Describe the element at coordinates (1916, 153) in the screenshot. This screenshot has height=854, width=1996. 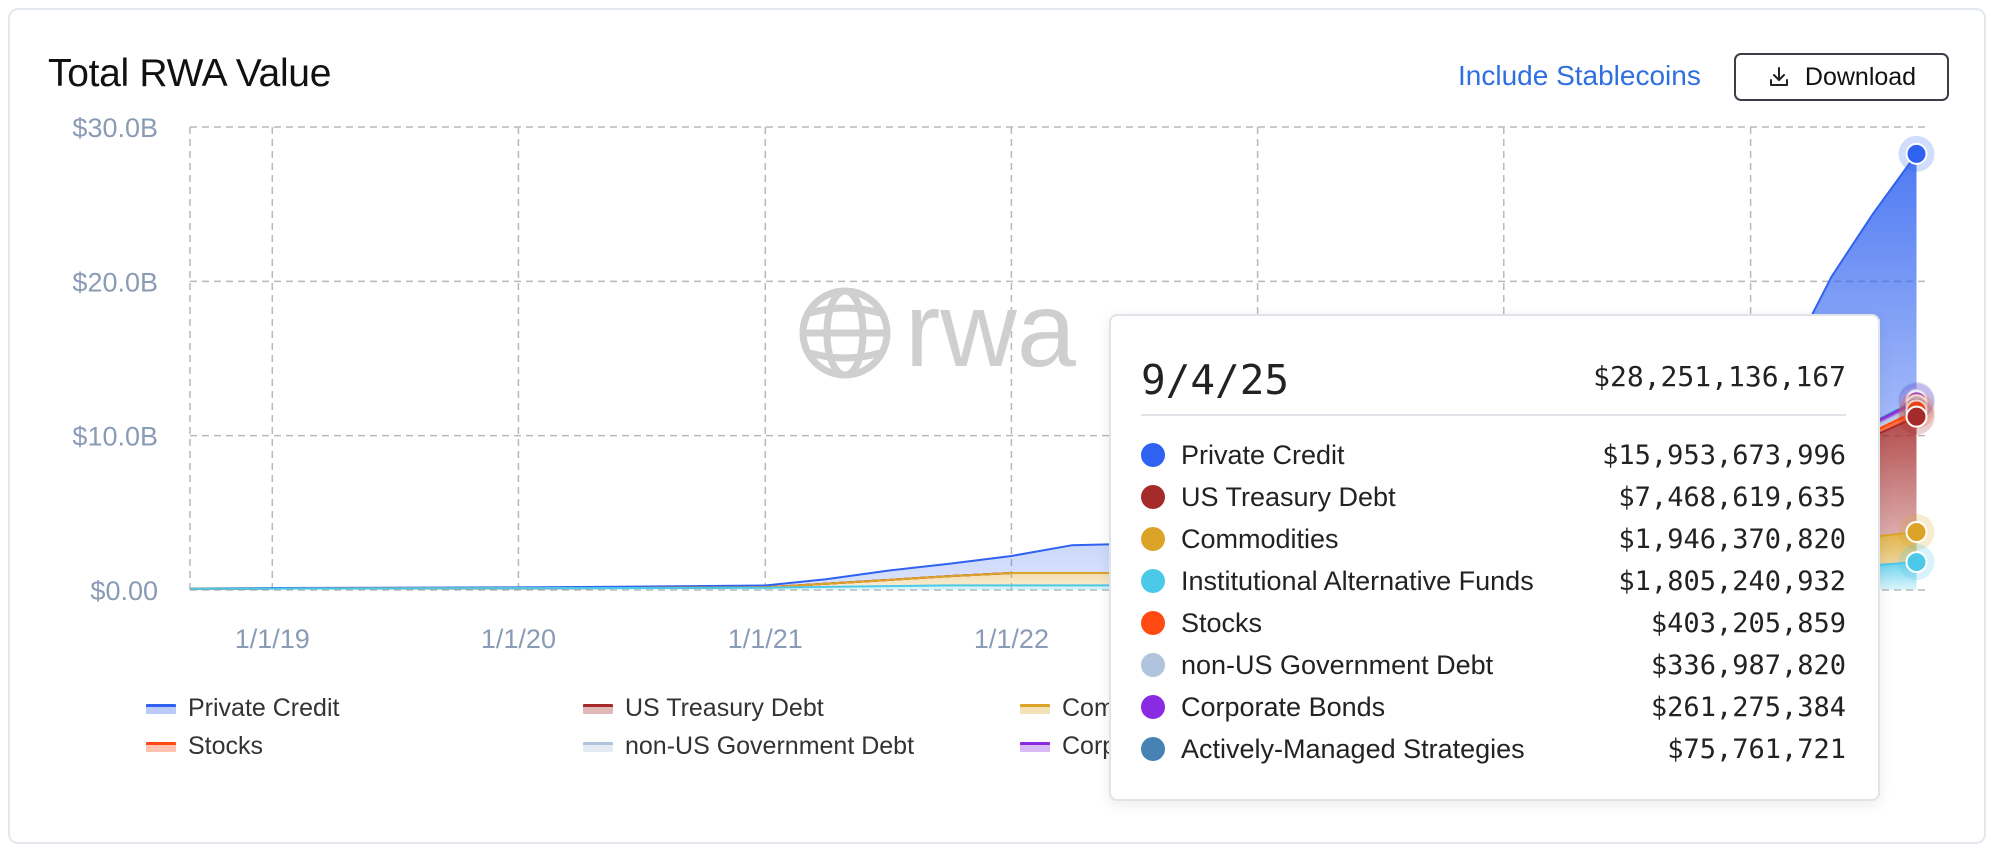
I see `marker-private-credit` at that location.